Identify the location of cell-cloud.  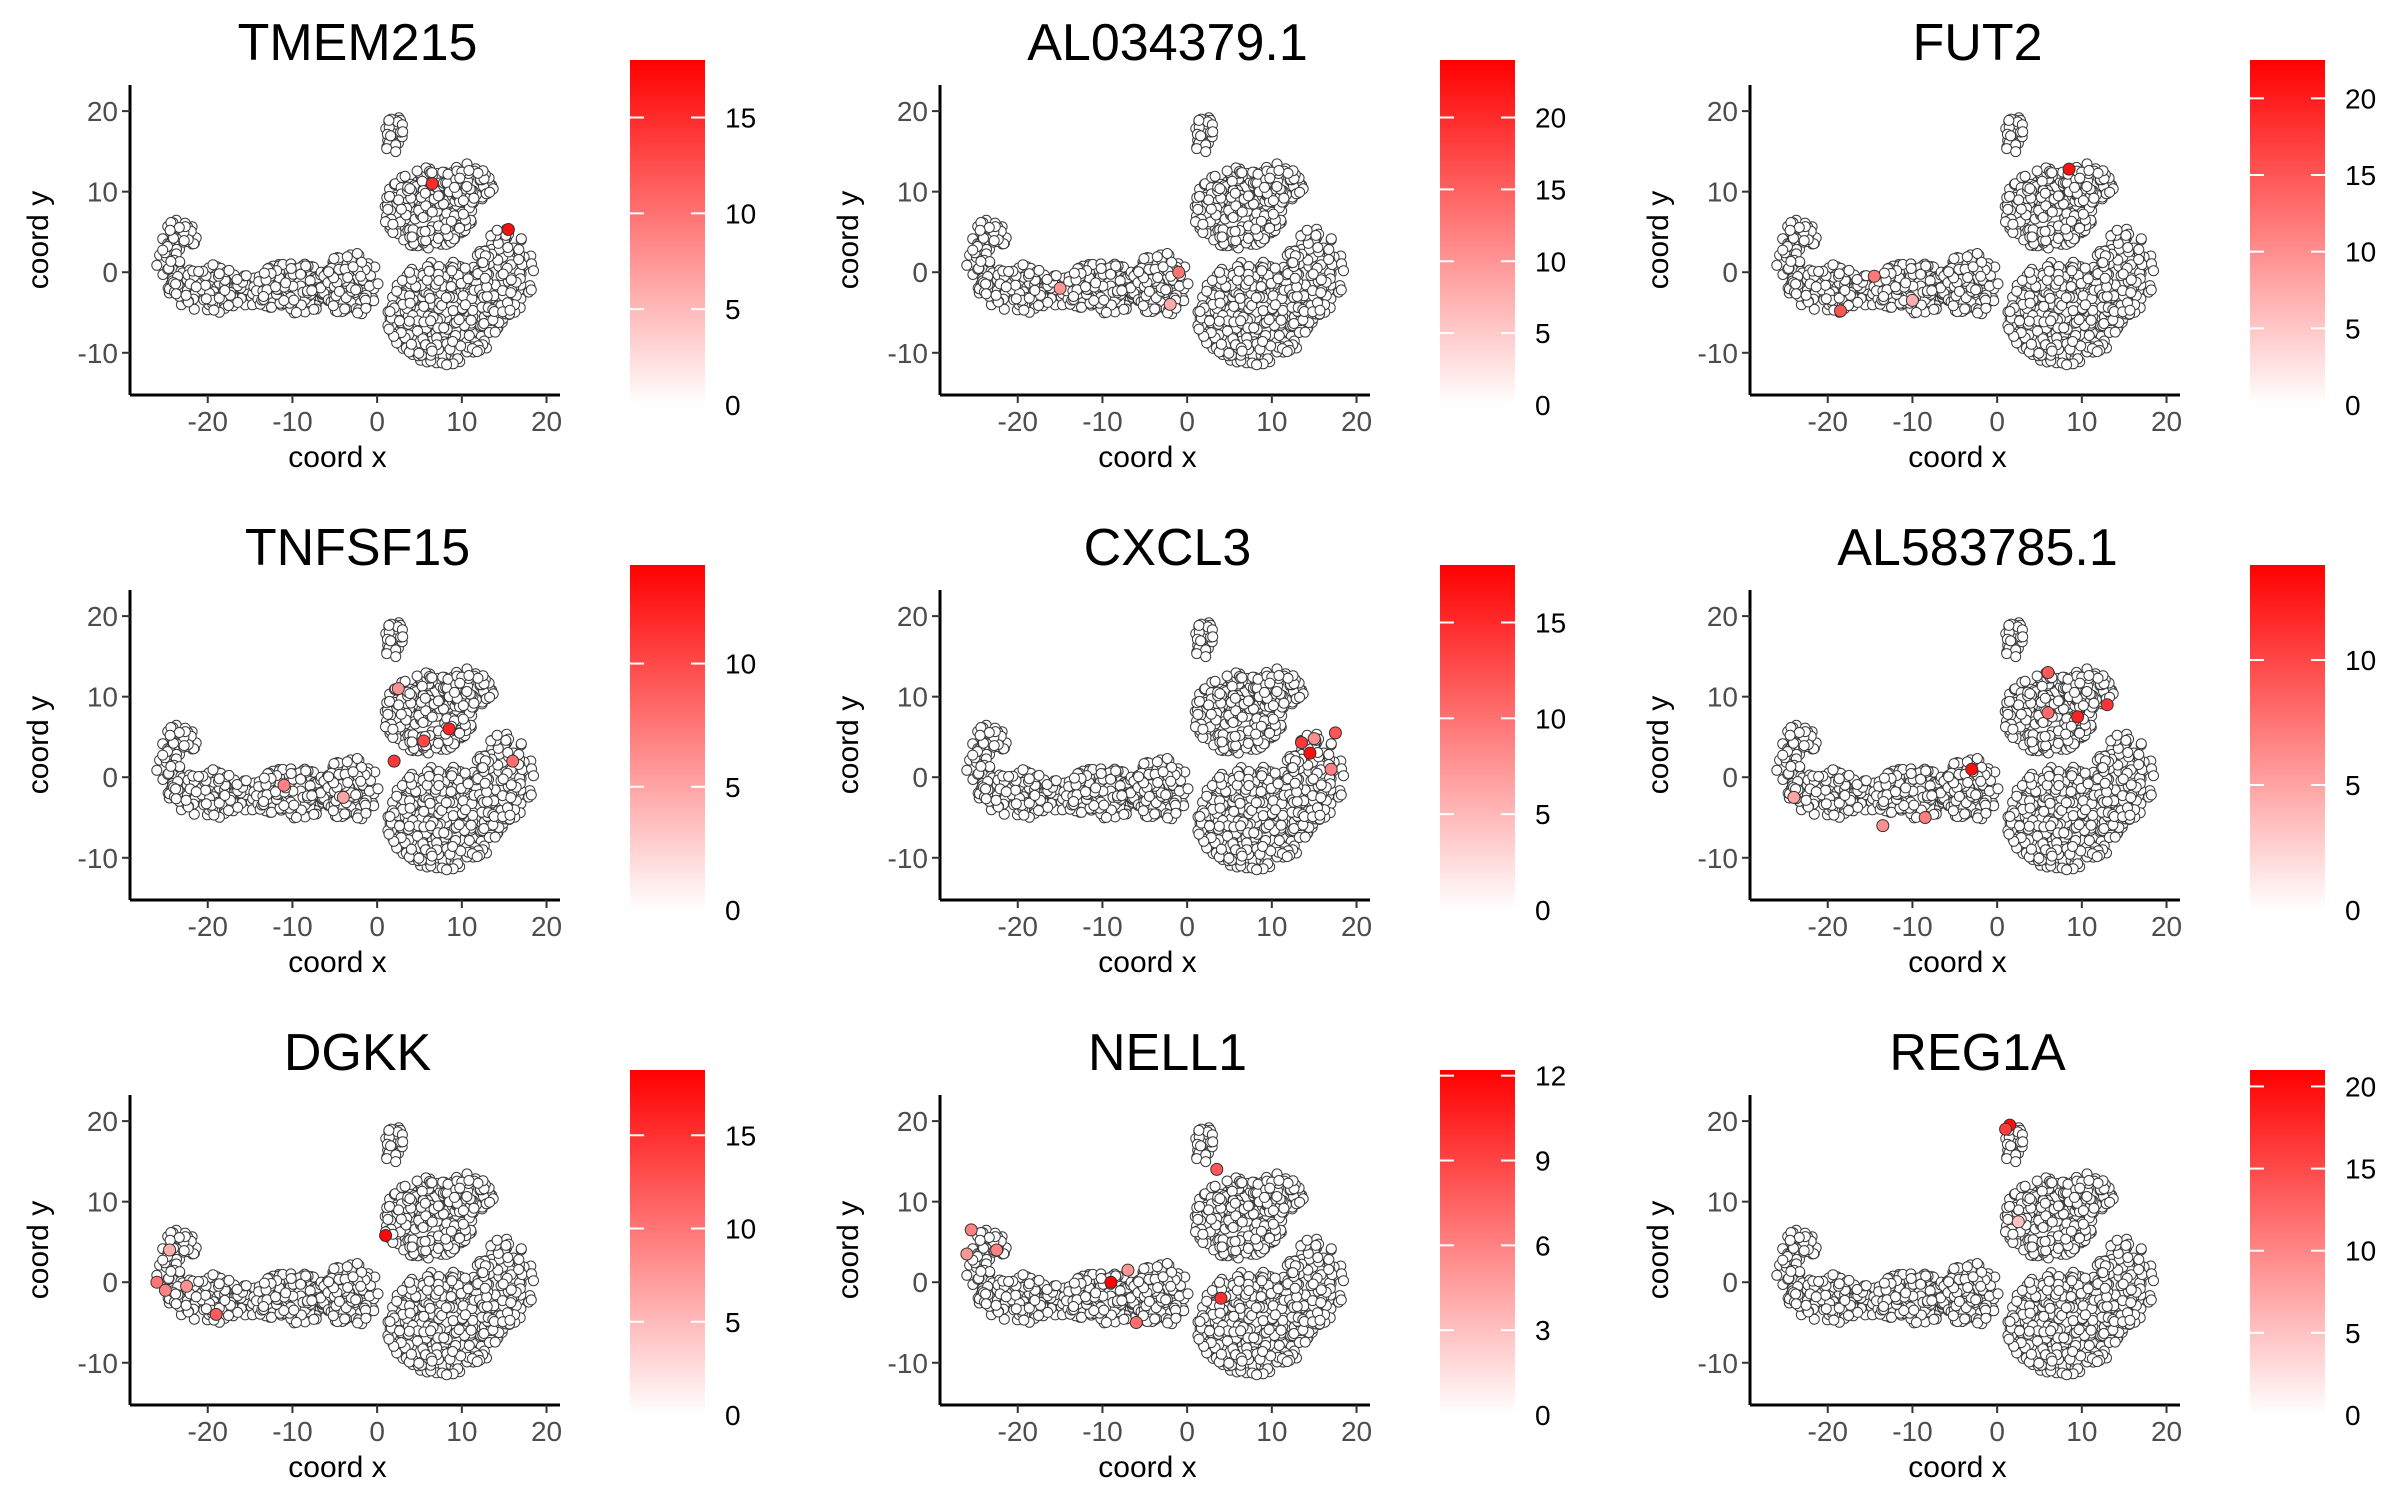
(345, 241).